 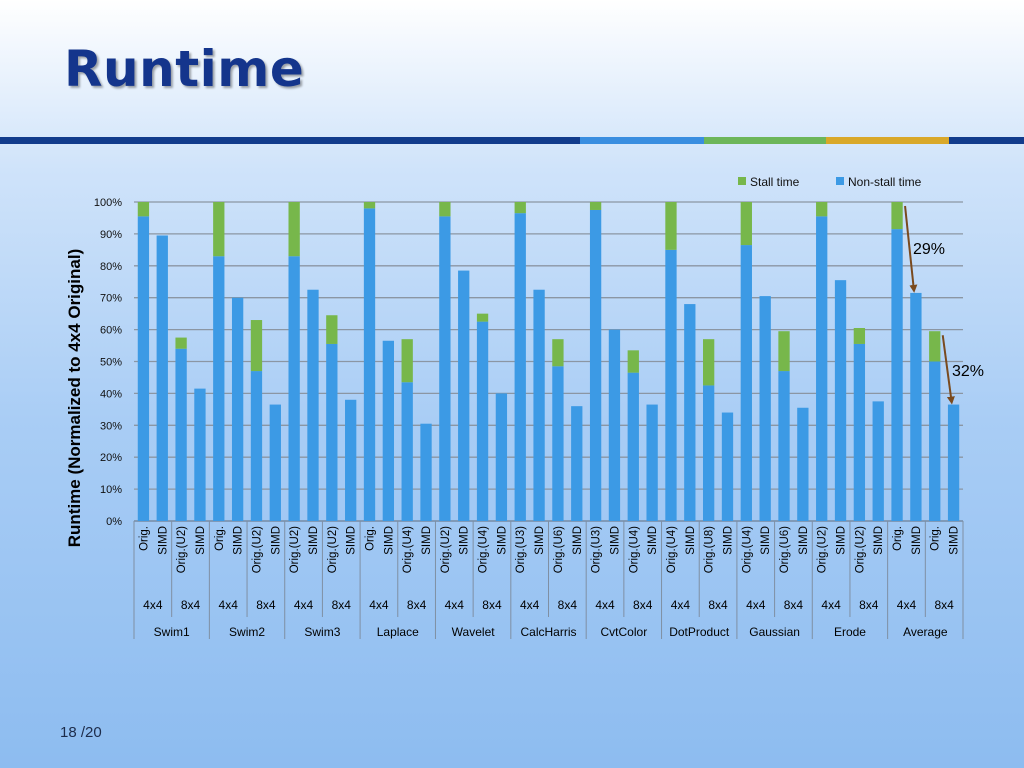 I want to click on rule-segment-green, so click(x=765, y=140).